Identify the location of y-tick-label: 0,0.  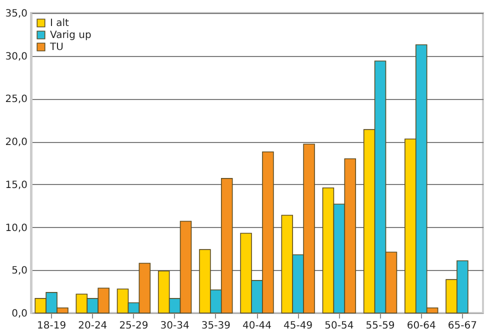
(20, 314).